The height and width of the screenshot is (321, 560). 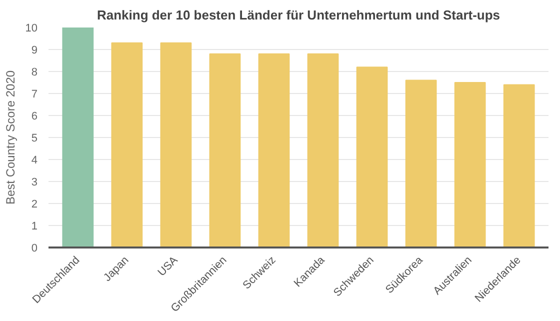 What do you see at coordinates (34, 94) in the screenshot?
I see `y-tick-label: 7` at bounding box center [34, 94].